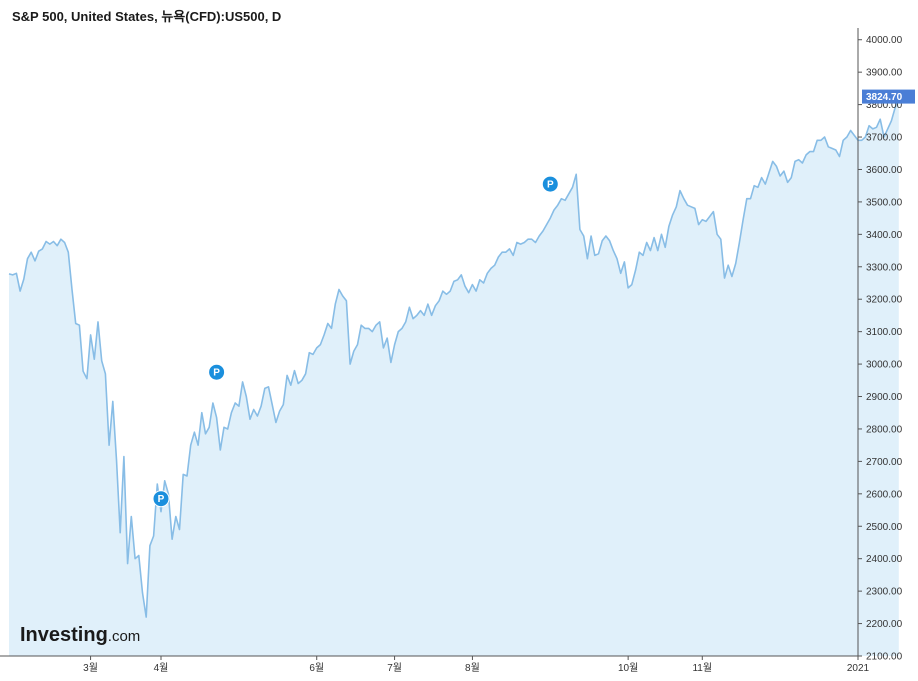  I want to click on last-price-label: 3824.70, so click(888, 96).